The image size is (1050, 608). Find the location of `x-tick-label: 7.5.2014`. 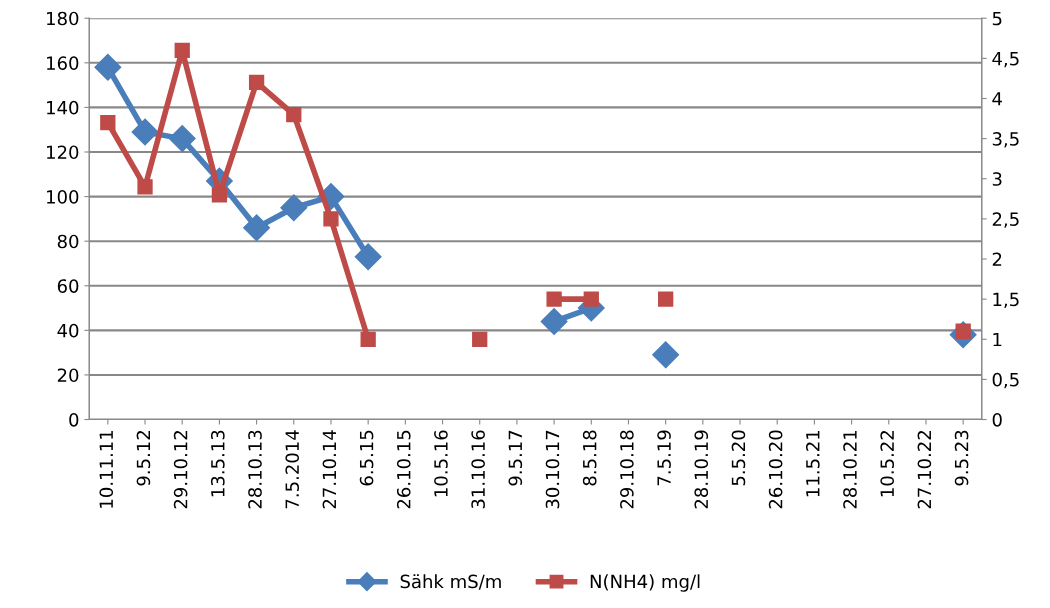

x-tick-label: 7.5.2014 is located at coordinates (292, 469).